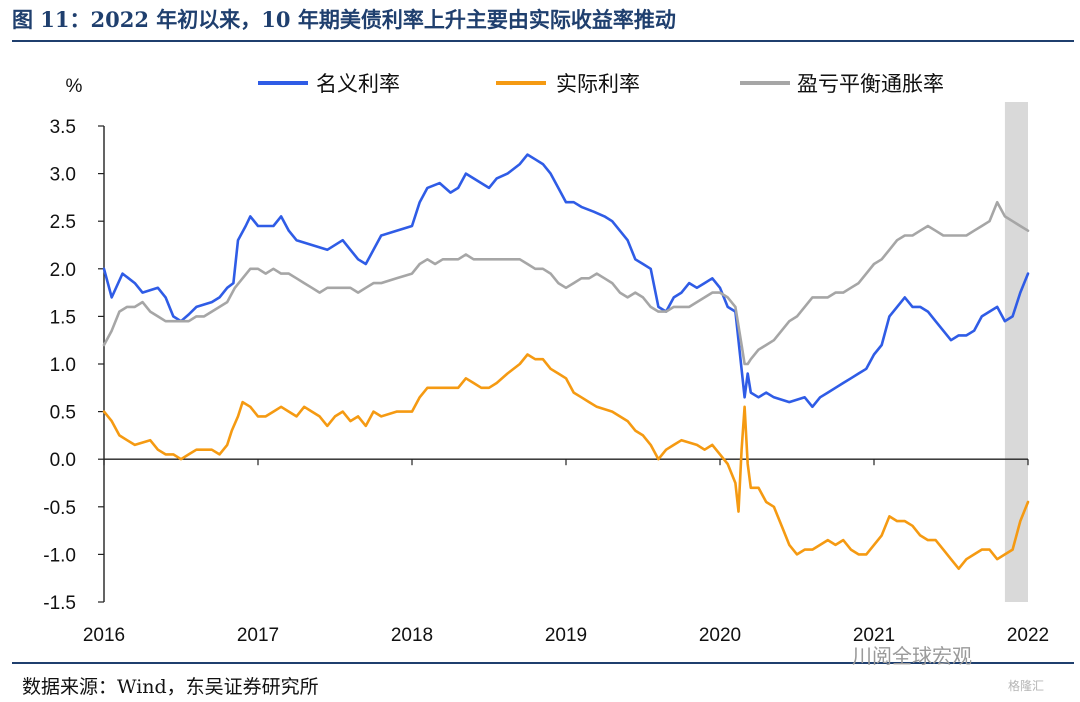  What do you see at coordinates (874, 635) in the screenshot?
I see `x-tick-label: 2021` at bounding box center [874, 635].